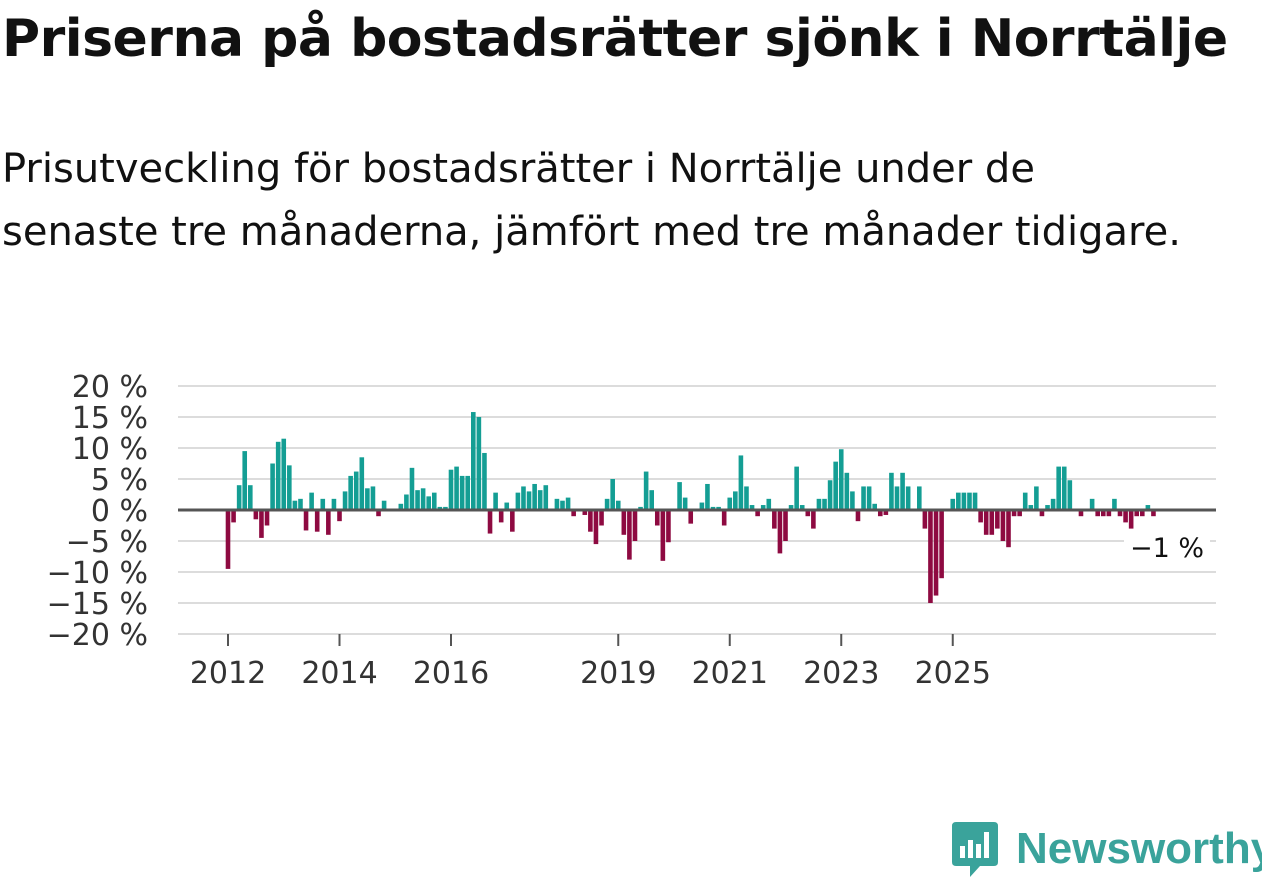  What do you see at coordinates (975, 849) in the screenshot?
I see `newsworthy-logo-icon` at bounding box center [975, 849].